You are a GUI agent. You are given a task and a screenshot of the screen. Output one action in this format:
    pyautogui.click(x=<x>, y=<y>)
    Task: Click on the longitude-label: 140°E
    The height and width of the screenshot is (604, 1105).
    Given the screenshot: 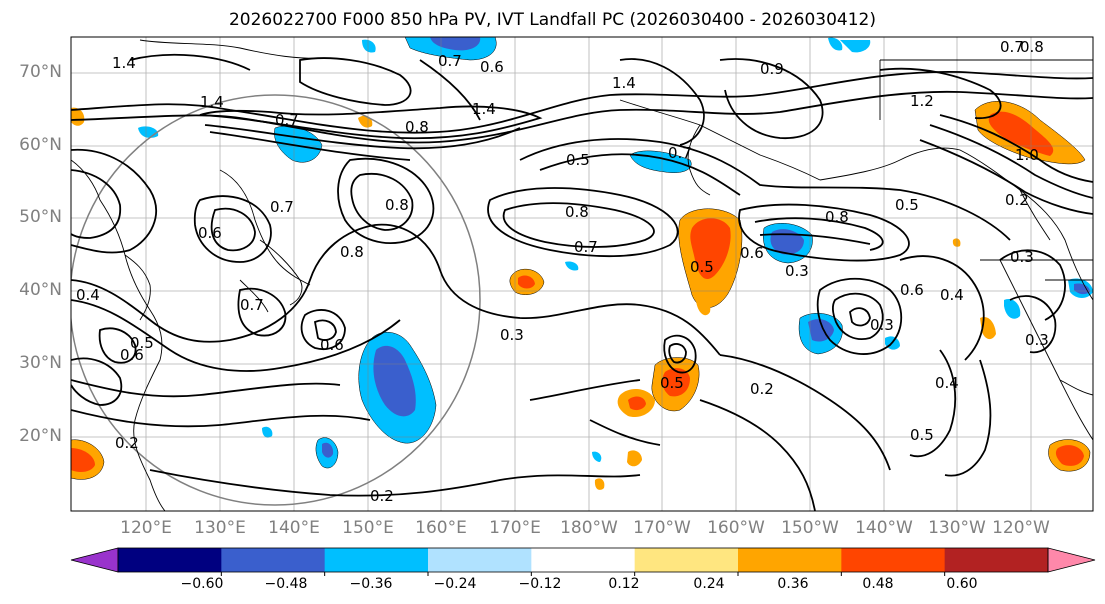 What is the action you would take?
    pyautogui.click(x=294, y=528)
    